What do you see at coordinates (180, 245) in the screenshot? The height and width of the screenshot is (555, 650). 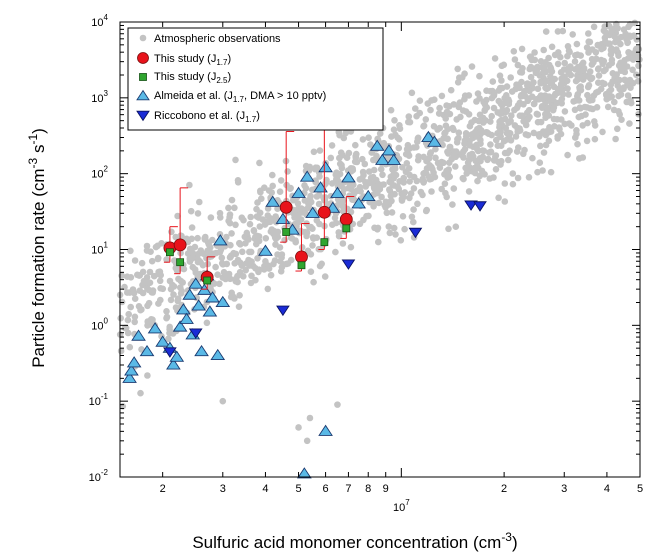 I see `this-study-j17-point` at bounding box center [180, 245].